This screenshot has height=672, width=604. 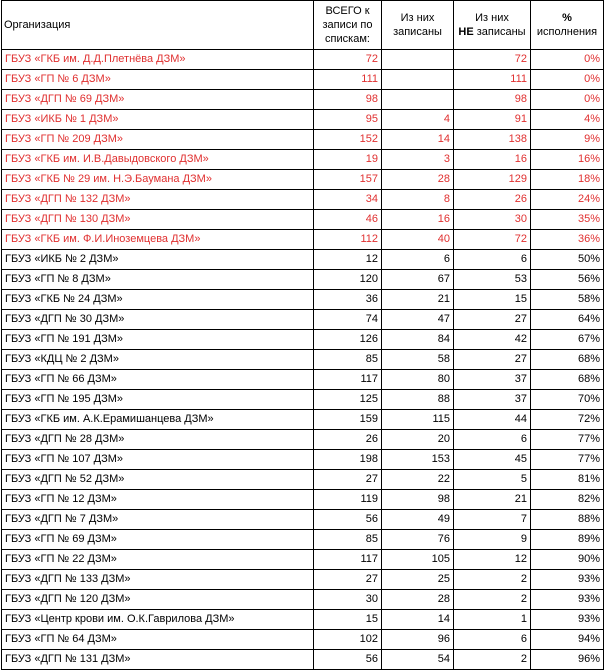 What do you see at coordinates (347, 239) in the screenshot?
I see `total-cell: 112` at bounding box center [347, 239].